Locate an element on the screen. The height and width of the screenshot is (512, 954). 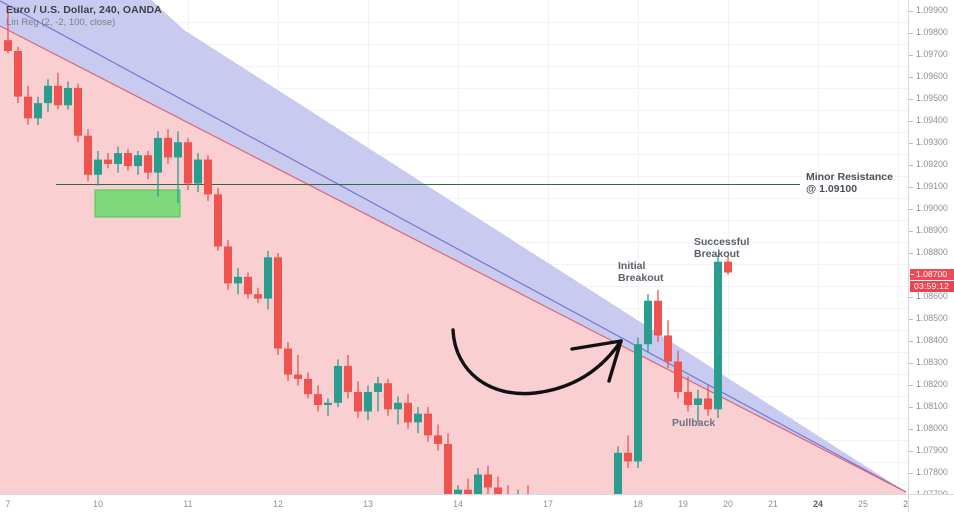
time-tick-label: 12 is located at coordinates (278, 504).